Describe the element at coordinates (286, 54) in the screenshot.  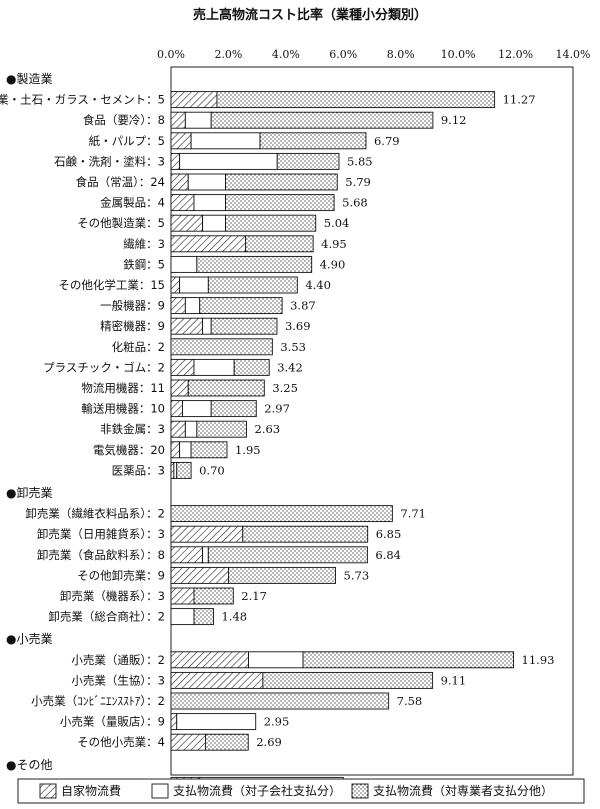
I see `x-tick-label: 4.0%` at that location.